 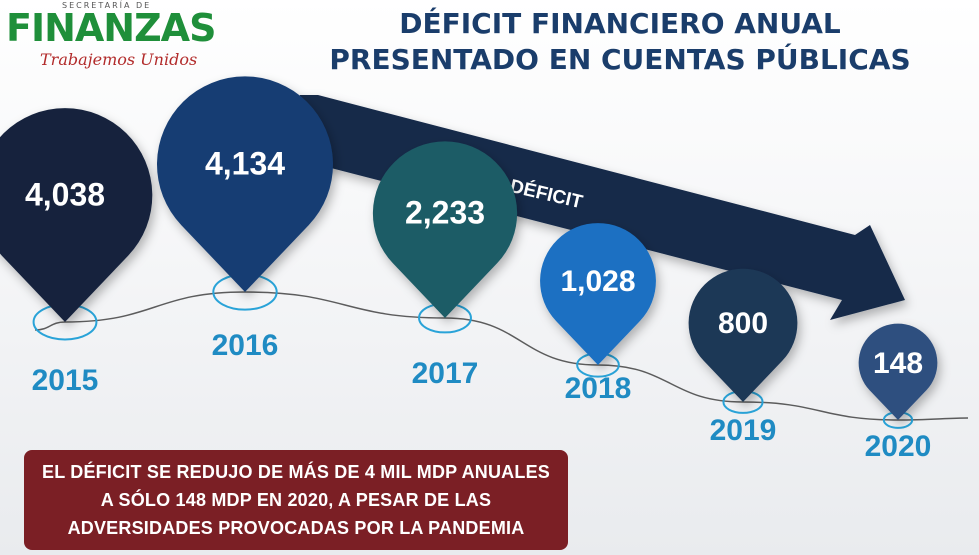 I want to click on year-label: 2020, so click(x=898, y=446).